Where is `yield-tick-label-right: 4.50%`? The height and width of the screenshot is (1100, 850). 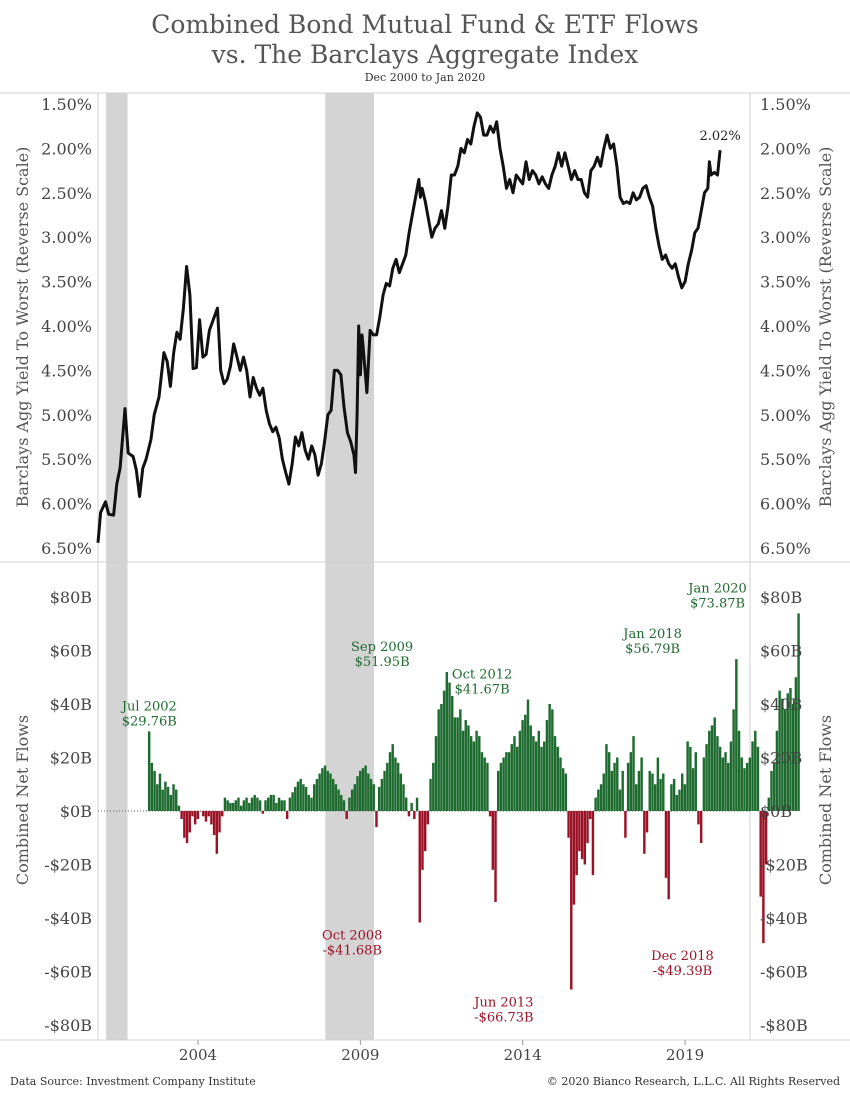 yield-tick-label-right: 4.50% is located at coordinates (785, 370).